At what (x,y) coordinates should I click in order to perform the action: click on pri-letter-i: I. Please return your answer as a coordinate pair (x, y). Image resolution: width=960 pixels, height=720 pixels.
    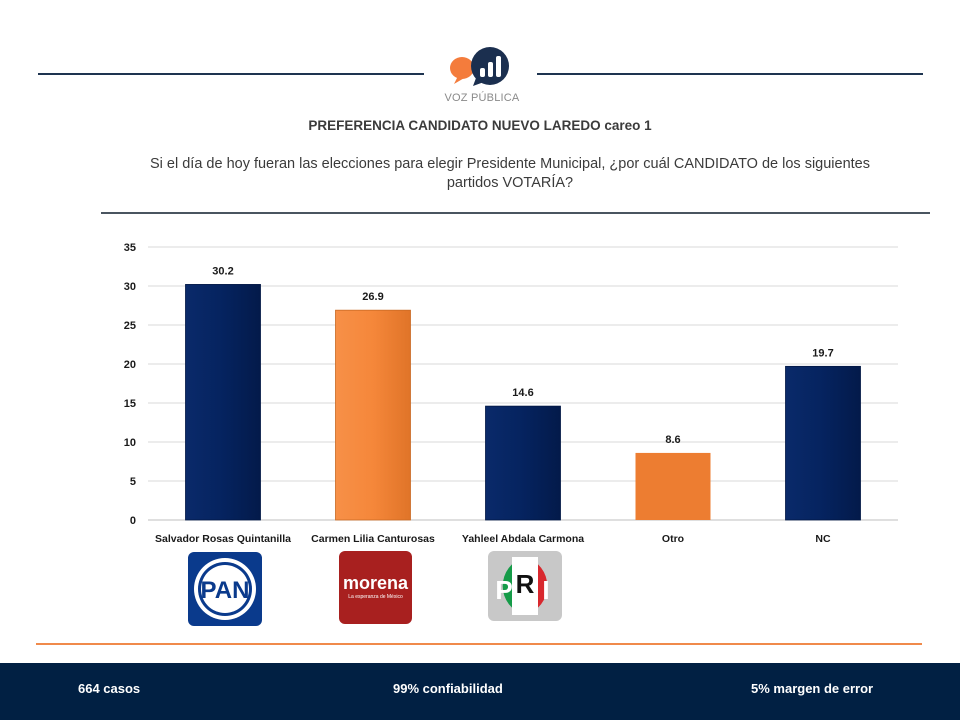
    Looking at the image, I should click on (545, 590).